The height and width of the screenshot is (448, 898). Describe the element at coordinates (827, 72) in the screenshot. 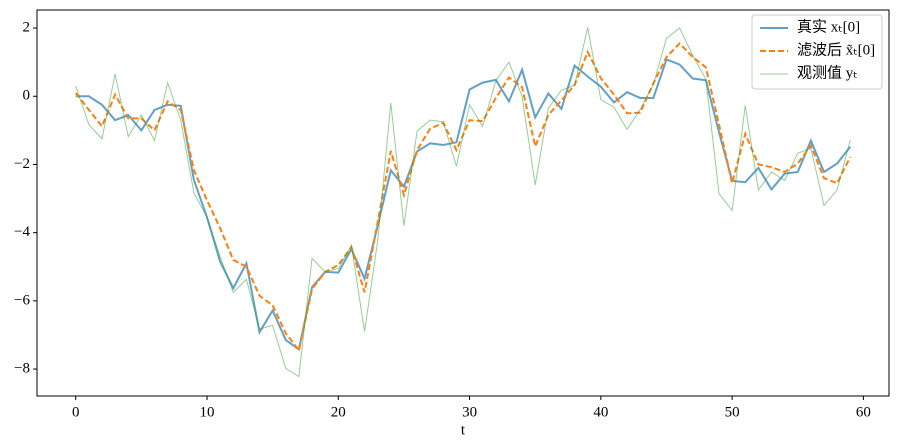

I see `legend-label: 观测值 yₜ` at that location.